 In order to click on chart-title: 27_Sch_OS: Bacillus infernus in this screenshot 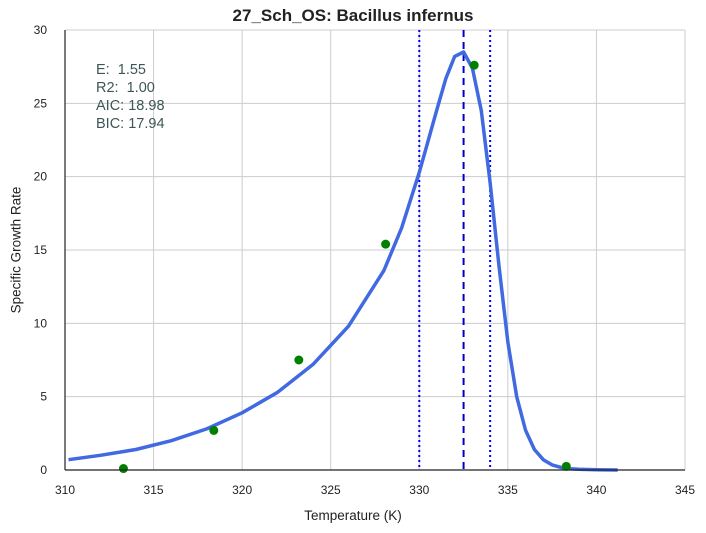, I will do `click(353, 15)`.